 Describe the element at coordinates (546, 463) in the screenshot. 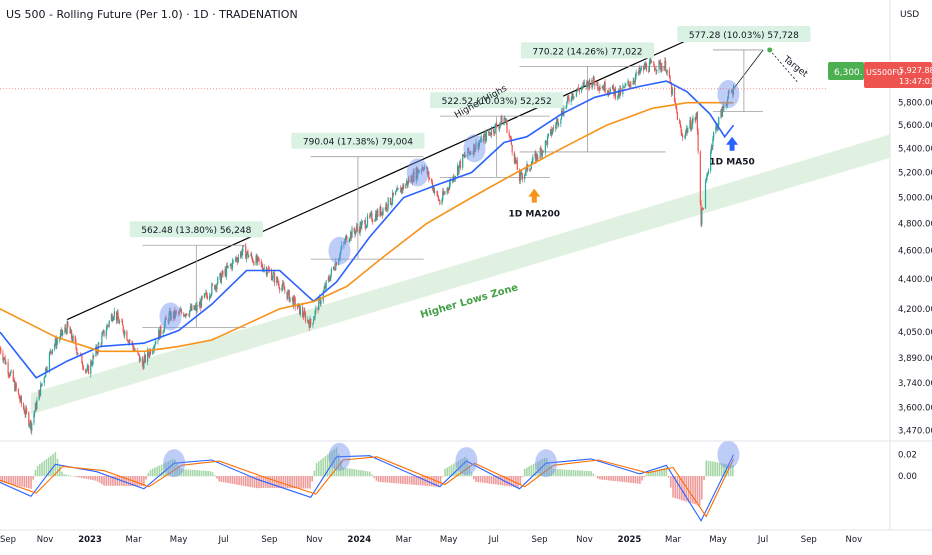

I see `osc-highlight-circle` at that location.